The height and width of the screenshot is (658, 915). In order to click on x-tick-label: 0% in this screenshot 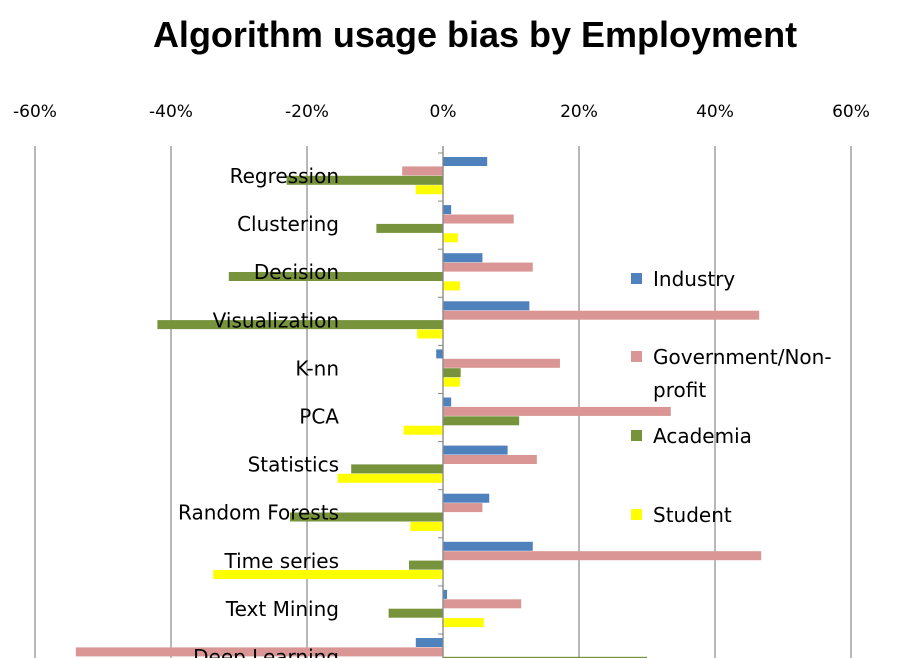, I will do `click(443, 112)`.